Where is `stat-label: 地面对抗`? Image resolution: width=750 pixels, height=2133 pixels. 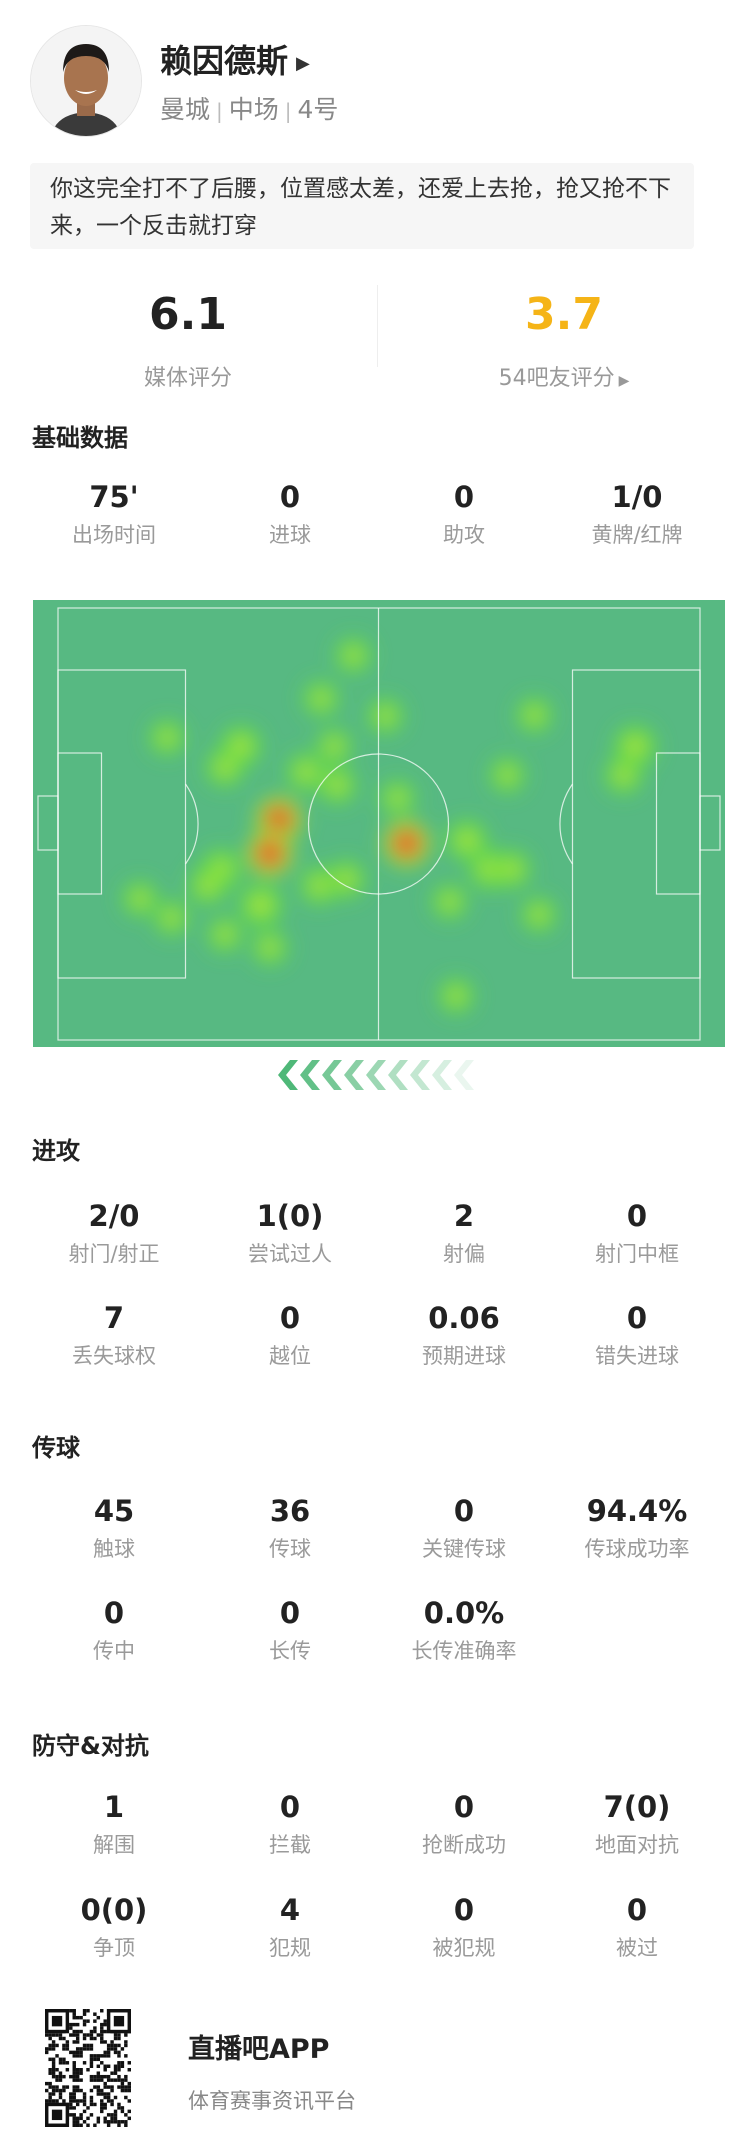
stat-label: 地面对抗 is located at coordinates (637, 1845).